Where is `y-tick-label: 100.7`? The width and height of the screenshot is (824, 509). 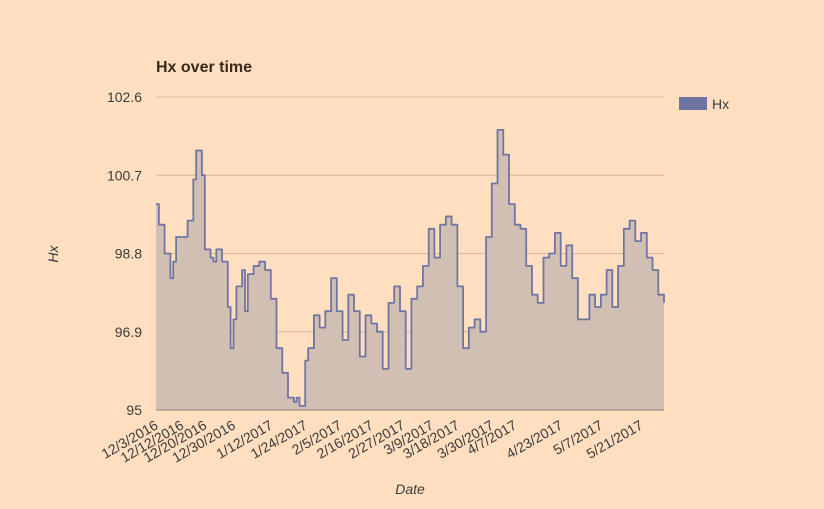 y-tick-label: 100.7 is located at coordinates (124, 175).